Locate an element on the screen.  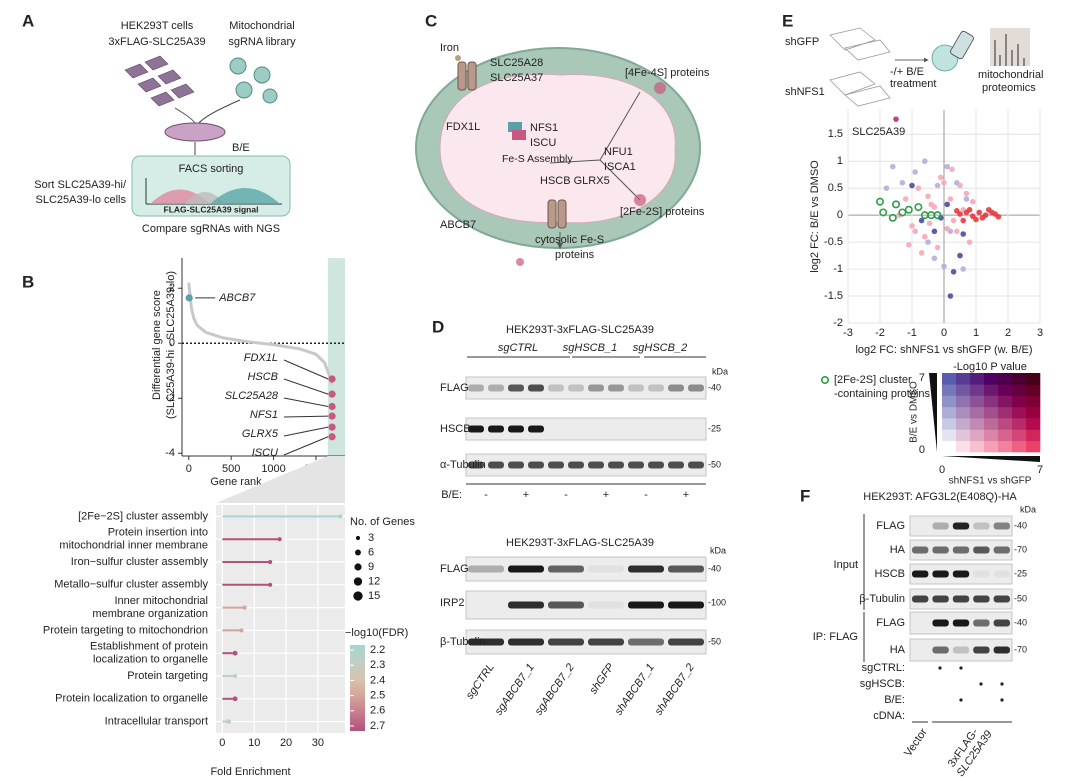
label: shNFS1 is located at coordinates (805, 92).